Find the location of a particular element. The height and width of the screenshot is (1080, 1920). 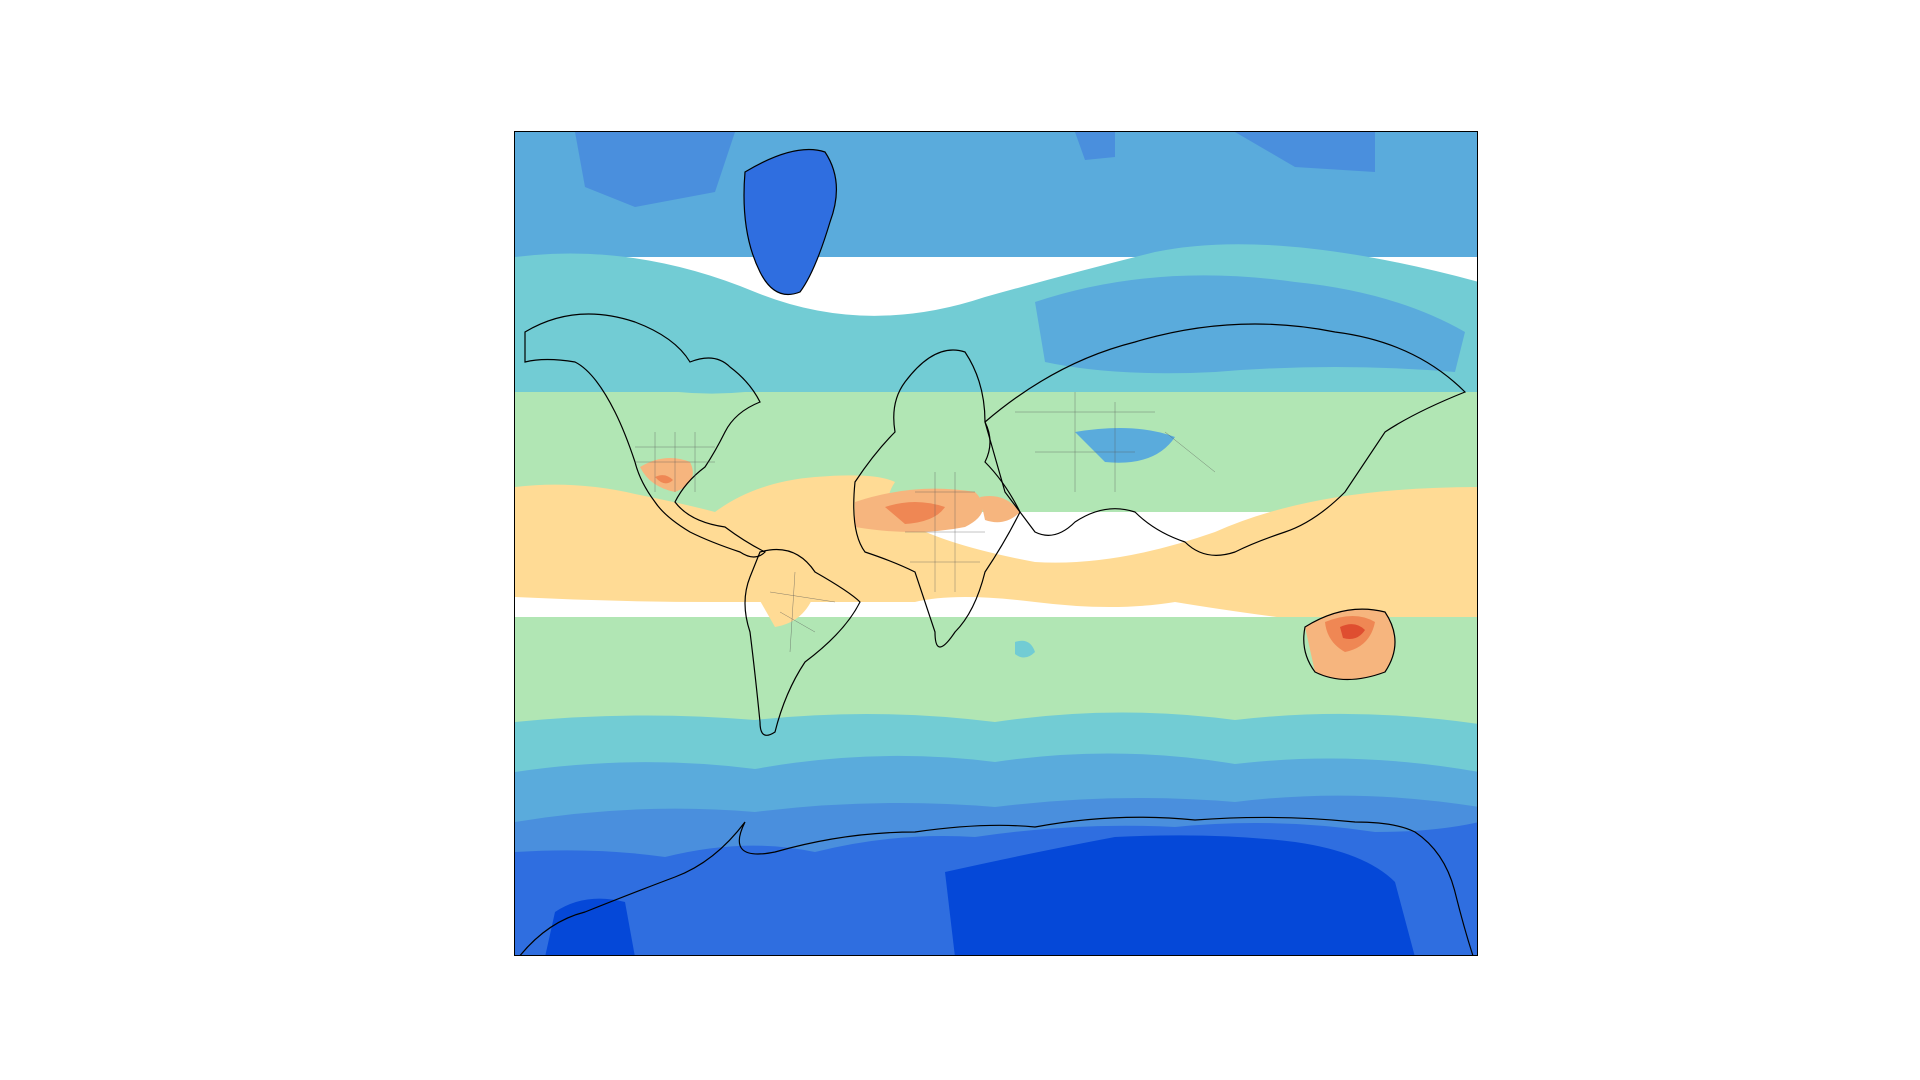

asia-coast is located at coordinates (1225, 439).